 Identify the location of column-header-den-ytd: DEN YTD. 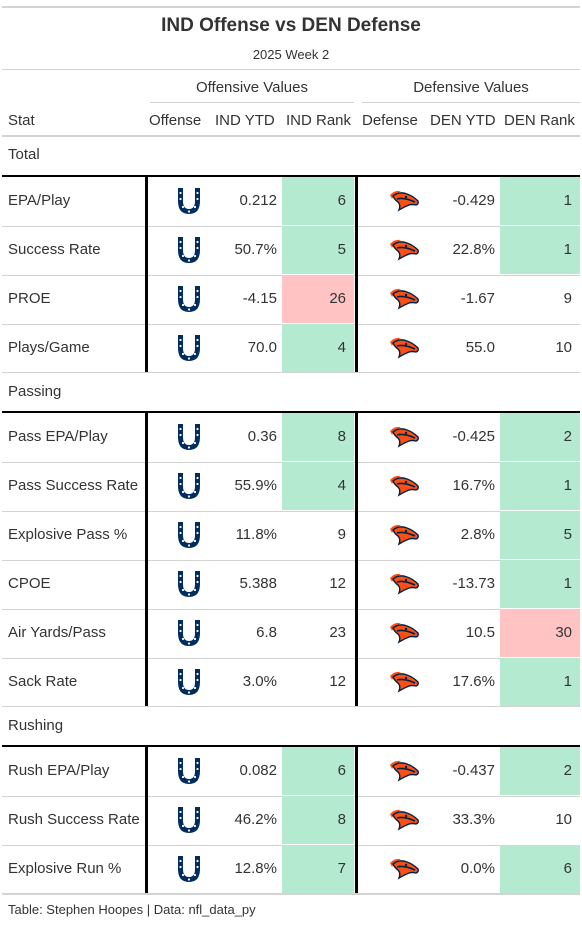
(463, 120).